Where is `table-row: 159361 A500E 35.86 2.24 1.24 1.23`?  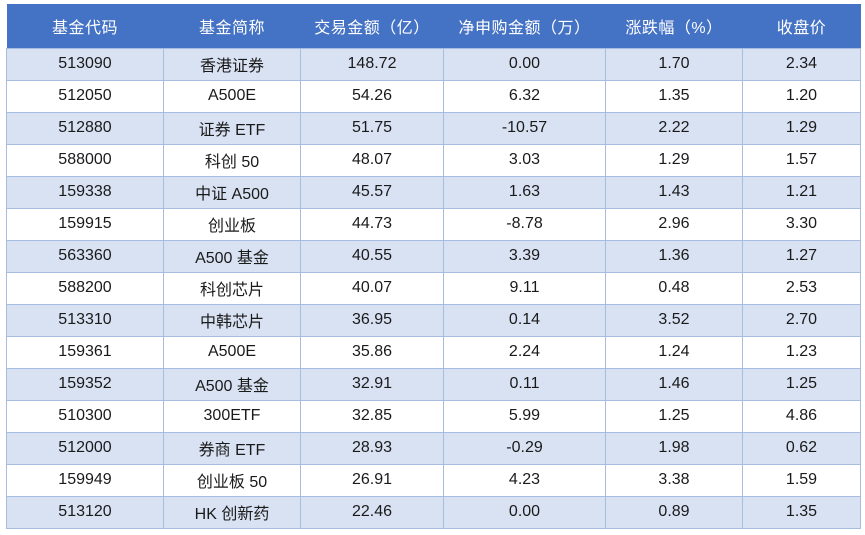 table-row: 159361 A500E 35.86 2.24 1.24 1.23 is located at coordinates (433, 352).